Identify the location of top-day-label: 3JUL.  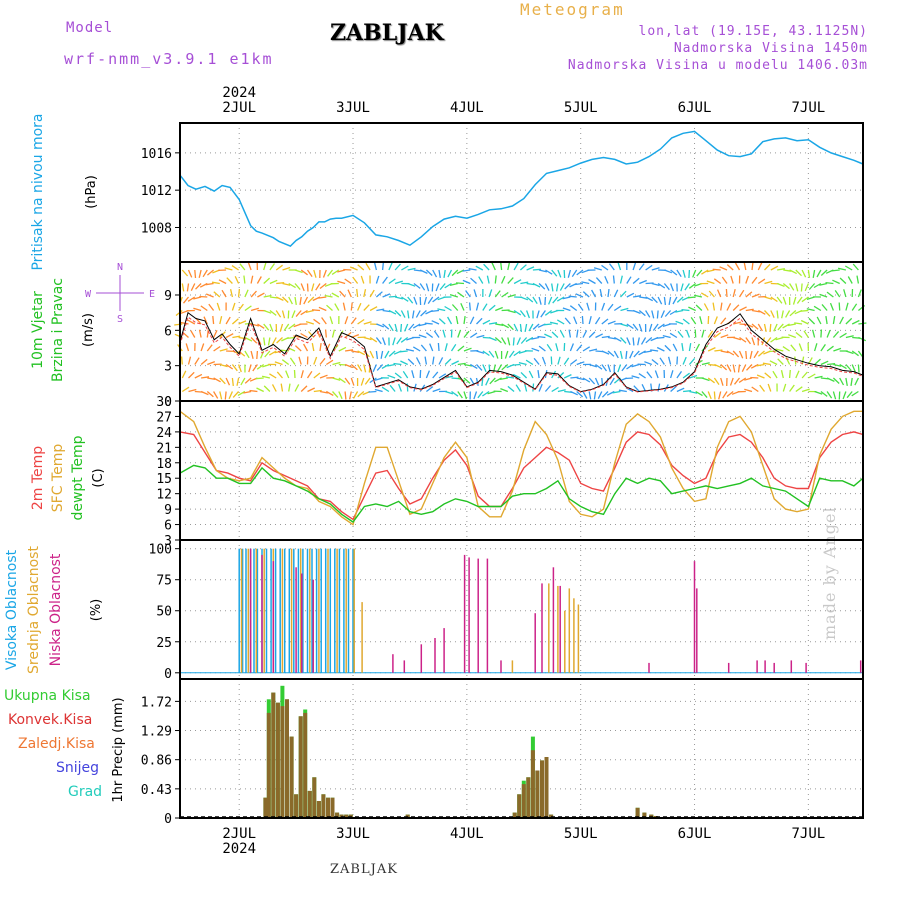
(353, 108).